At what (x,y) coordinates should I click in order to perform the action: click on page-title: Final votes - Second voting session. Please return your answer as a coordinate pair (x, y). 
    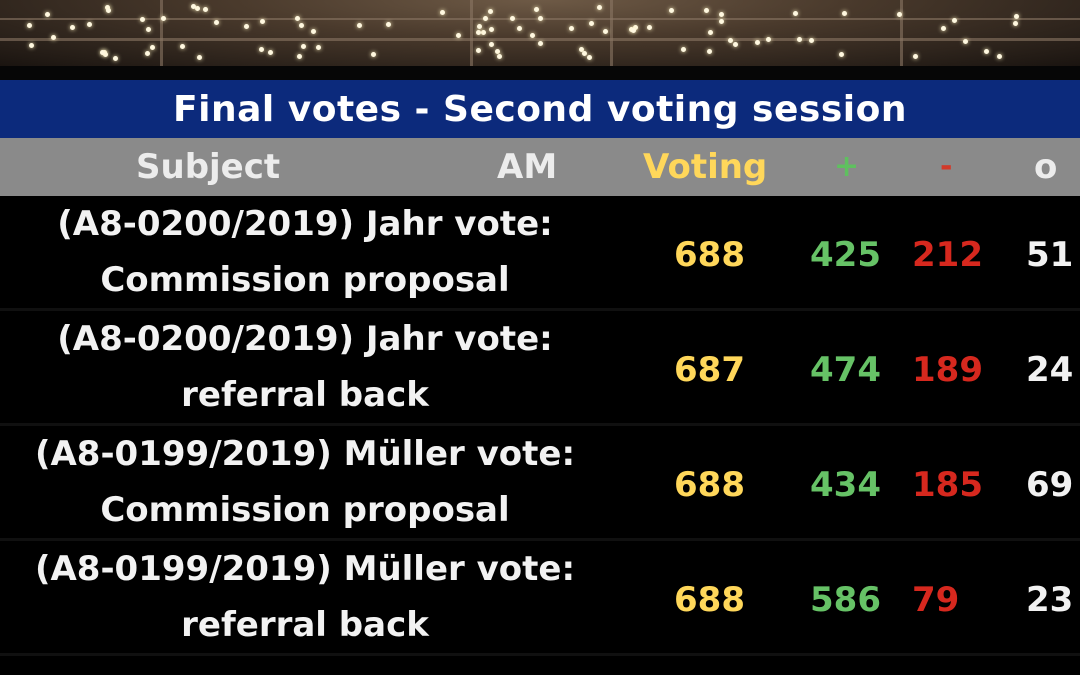
    Looking at the image, I should click on (540, 109).